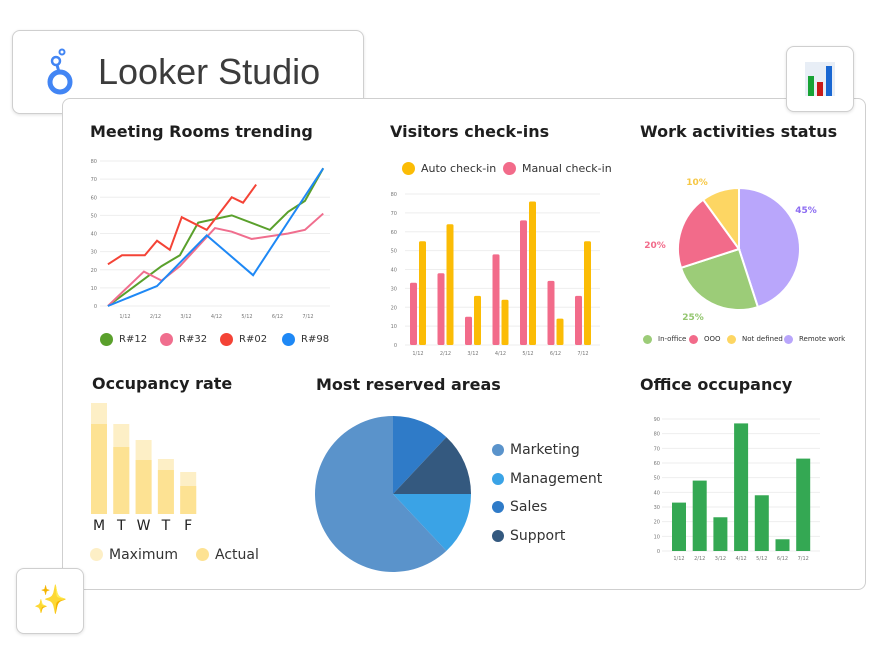 The height and width of the screenshot is (658, 872). What do you see at coordinates (657, 435) in the screenshot?
I see `y-tick-label: 80` at bounding box center [657, 435].